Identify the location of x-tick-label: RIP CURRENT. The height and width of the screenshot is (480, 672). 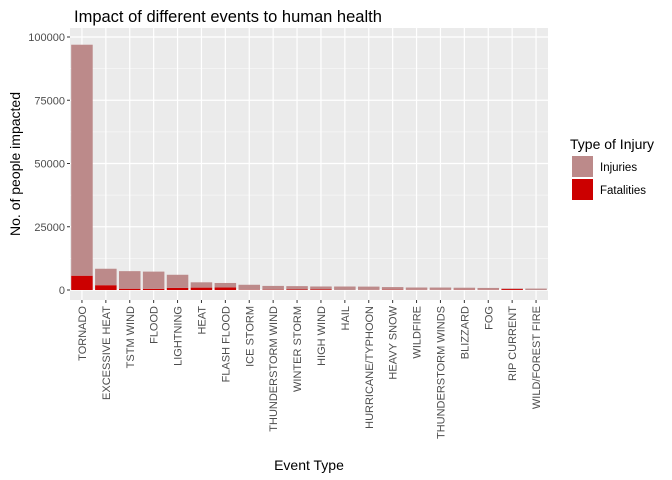
(513, 343).